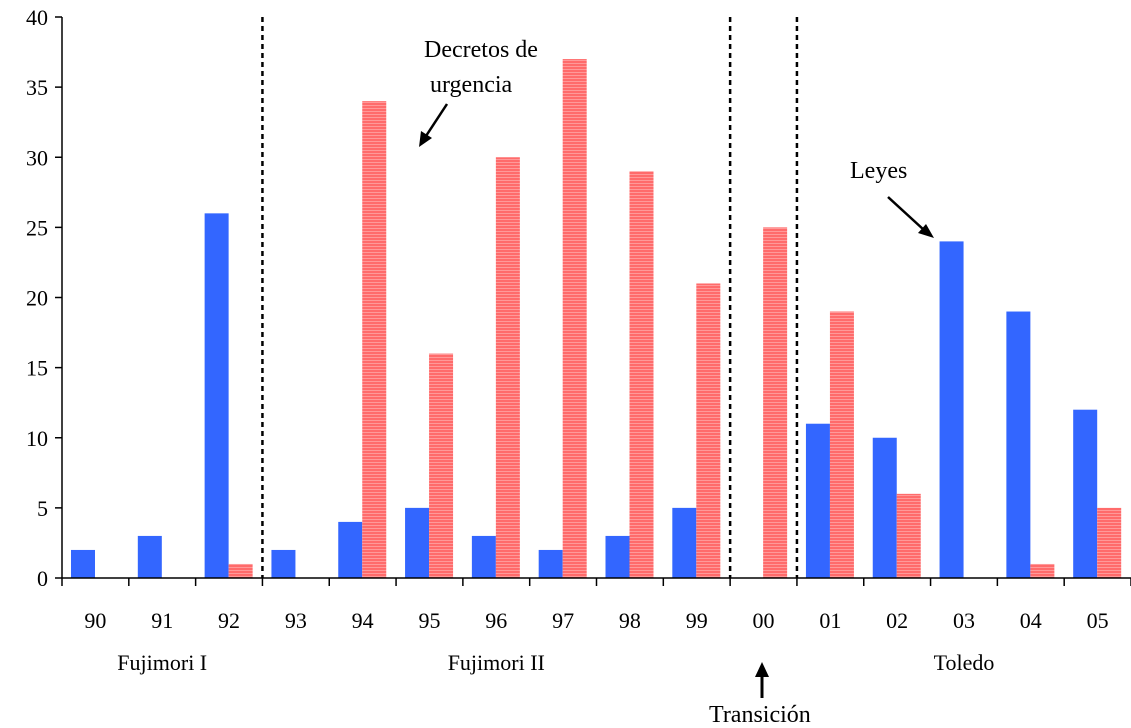 This screenshot has width=1131, height=728. I want to click on x-tick-label: 98, so click(630, 620).